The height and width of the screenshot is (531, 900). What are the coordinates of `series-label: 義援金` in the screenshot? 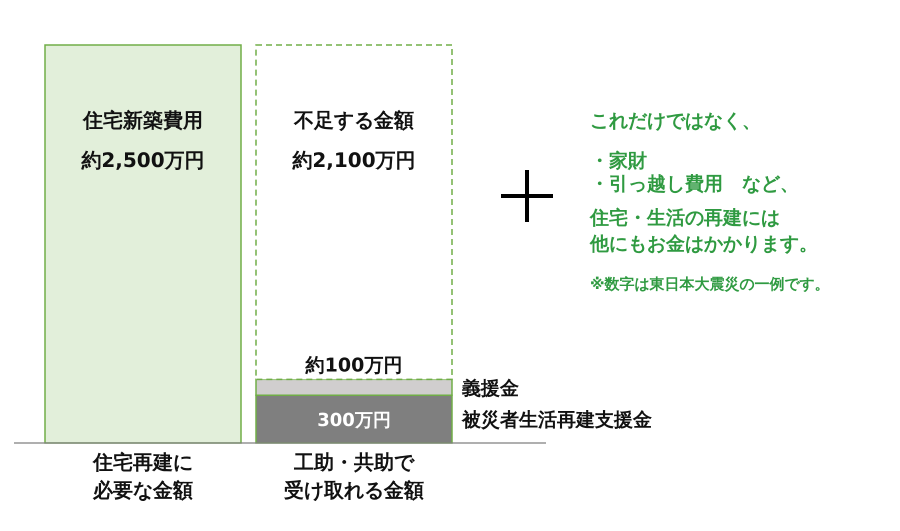 It's located at (490, 388).